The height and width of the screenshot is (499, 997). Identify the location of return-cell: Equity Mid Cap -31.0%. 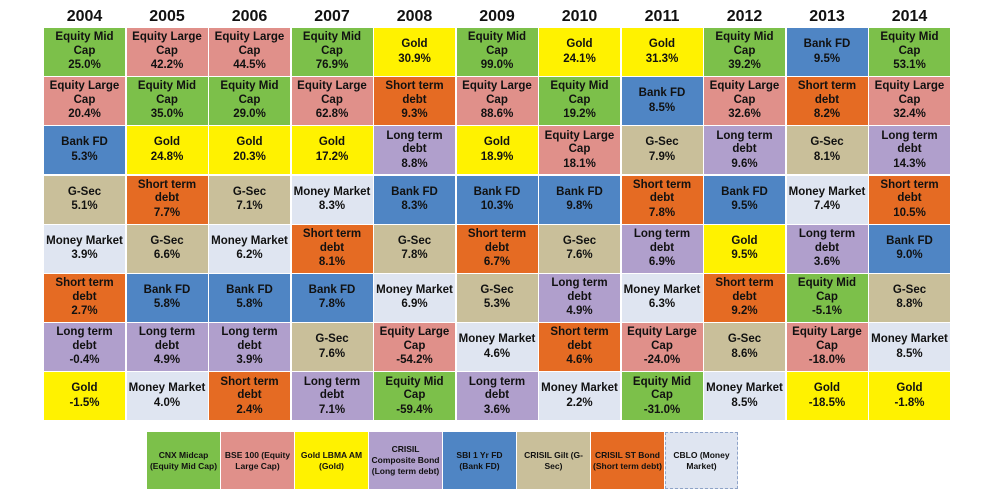
(662, 396).